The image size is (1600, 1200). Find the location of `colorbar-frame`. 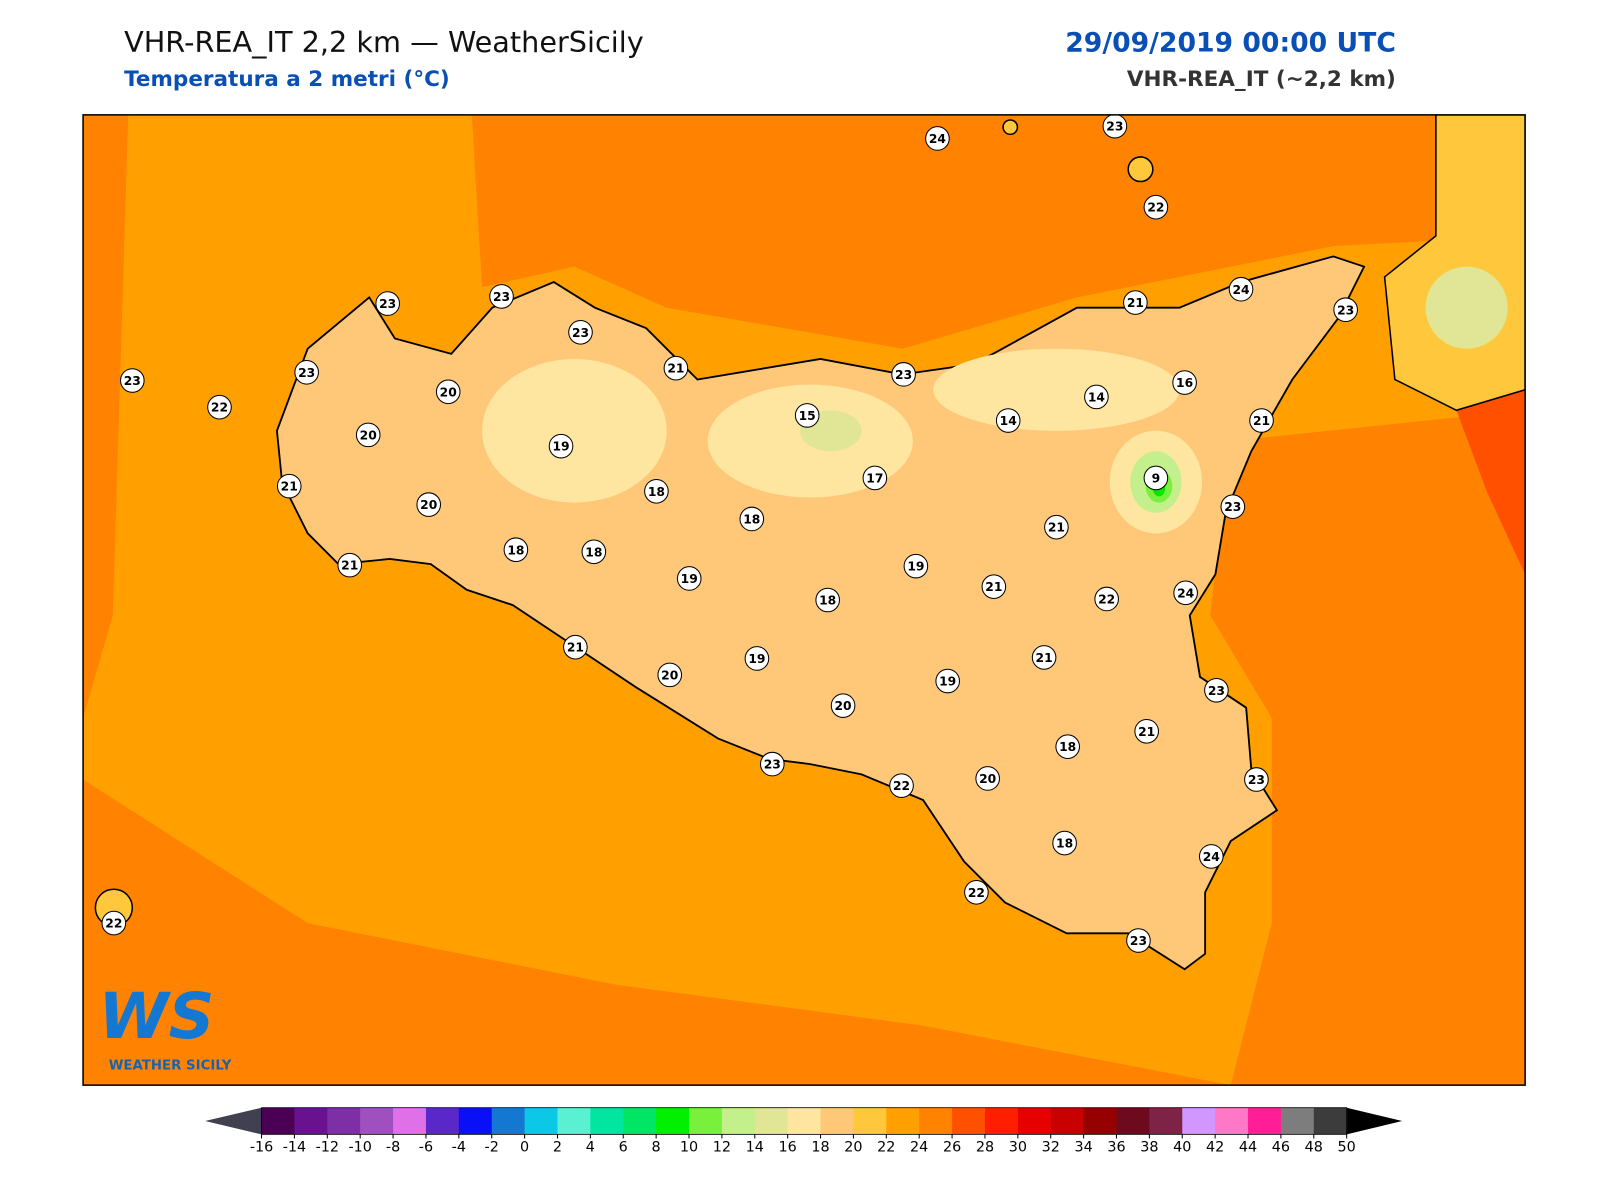

colorbar-frame is located at coordinates (804, 1121).